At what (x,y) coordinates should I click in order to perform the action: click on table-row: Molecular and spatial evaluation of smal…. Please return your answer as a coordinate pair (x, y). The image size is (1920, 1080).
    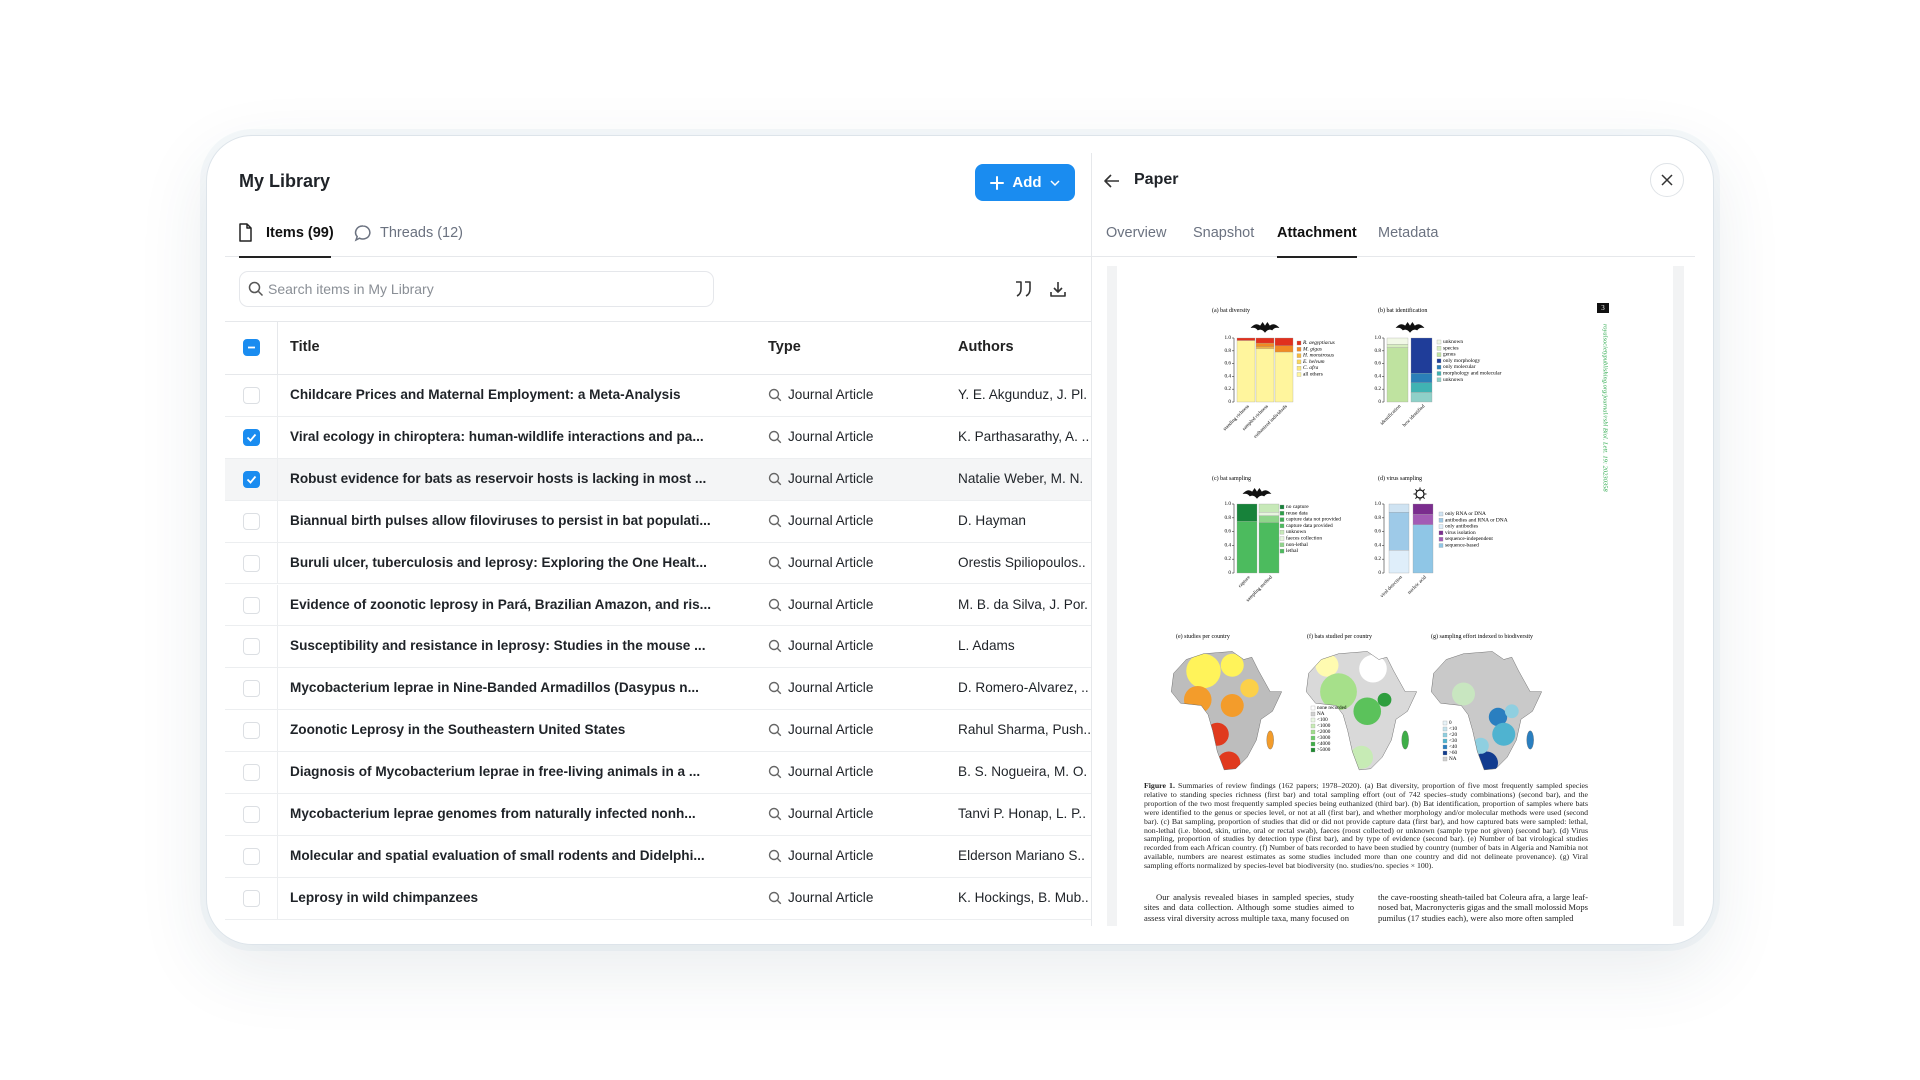
    Looking at the image, I should click on (658, 856).